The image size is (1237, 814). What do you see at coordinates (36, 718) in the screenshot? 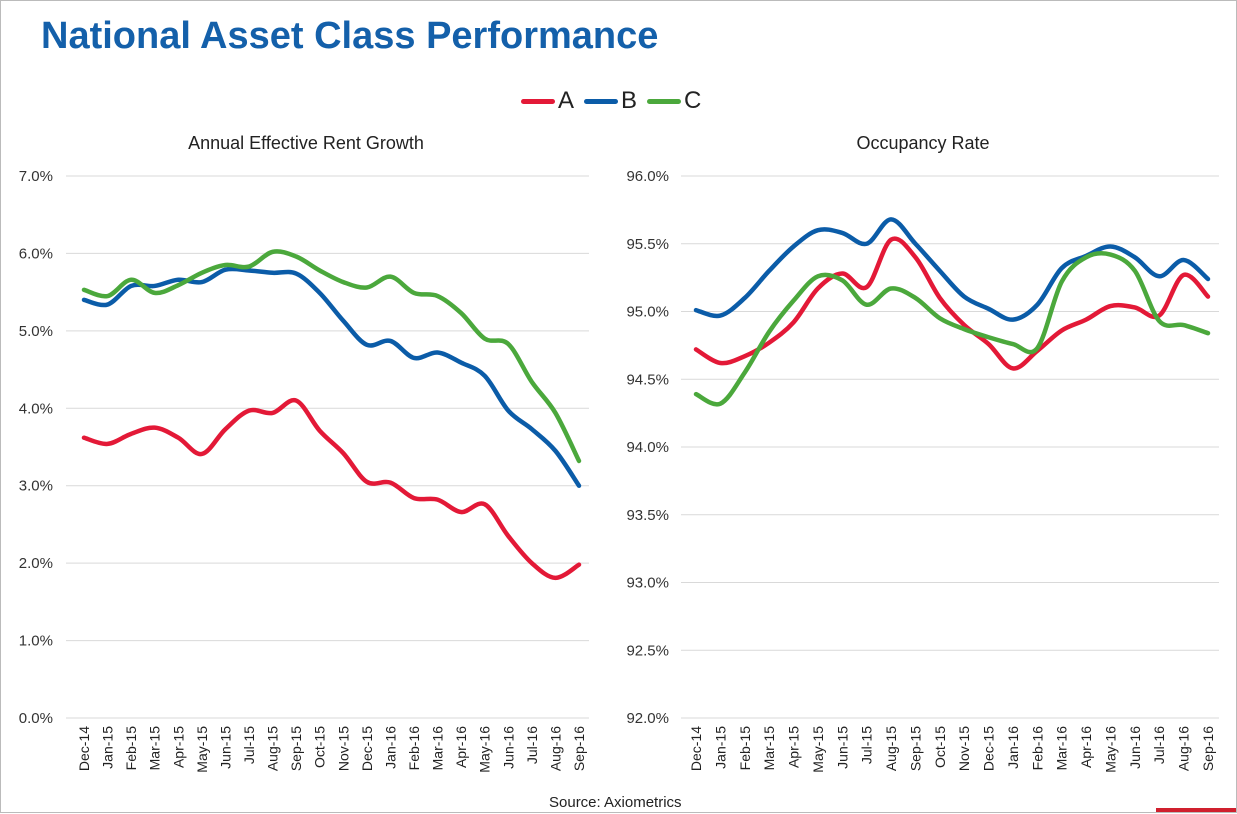
I see `y-tick-label: 0.0%` at bounding box center [36, 718].